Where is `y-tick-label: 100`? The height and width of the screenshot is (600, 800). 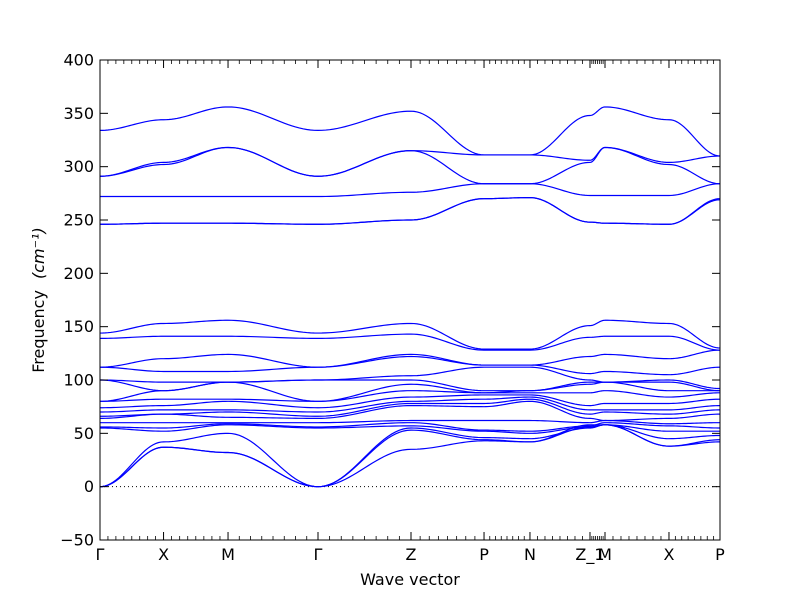
y-tick-label: 100 is located at coordinates (78, 380).